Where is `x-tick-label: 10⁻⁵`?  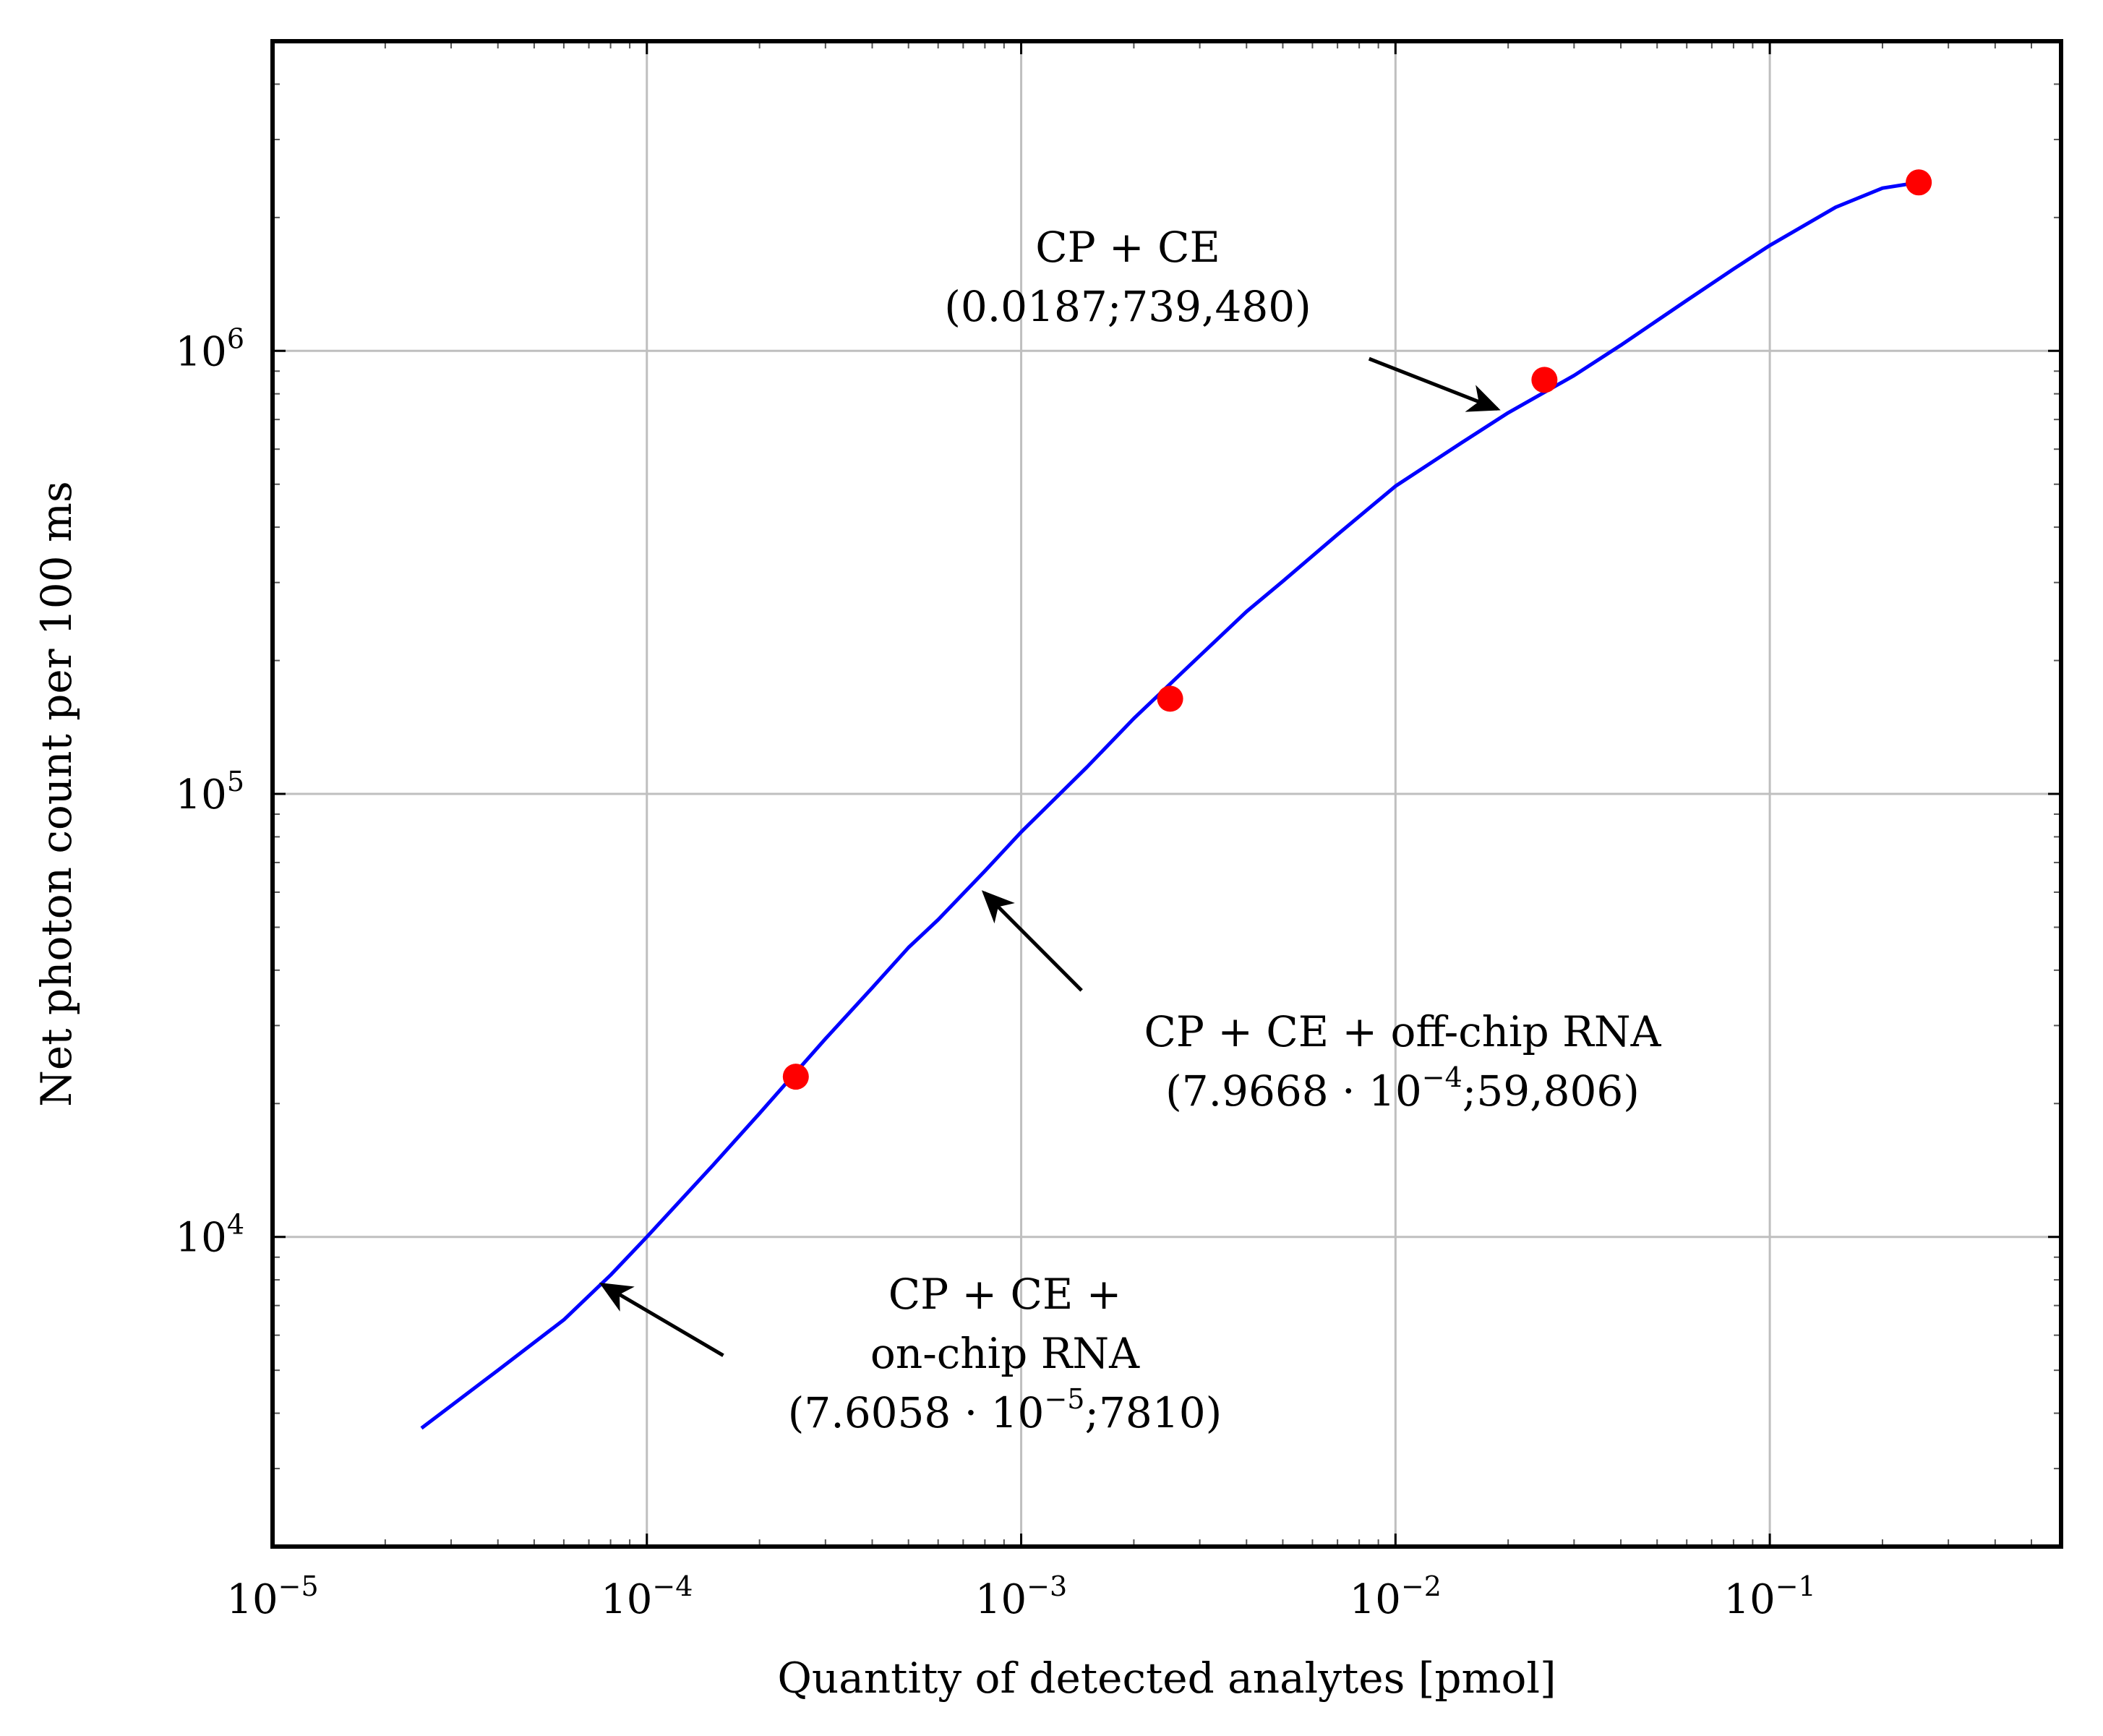 x-tick-label: 10⁻⁵ is located at coordinates (272, 1596).